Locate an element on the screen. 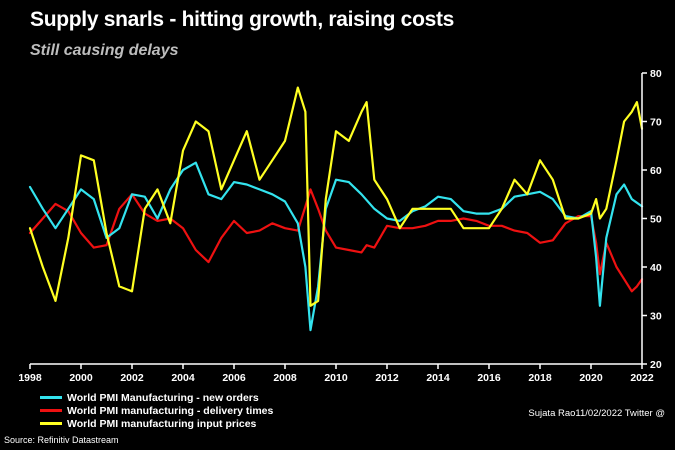  x-tick-label: 1998 is located at coordinates (30, 378).